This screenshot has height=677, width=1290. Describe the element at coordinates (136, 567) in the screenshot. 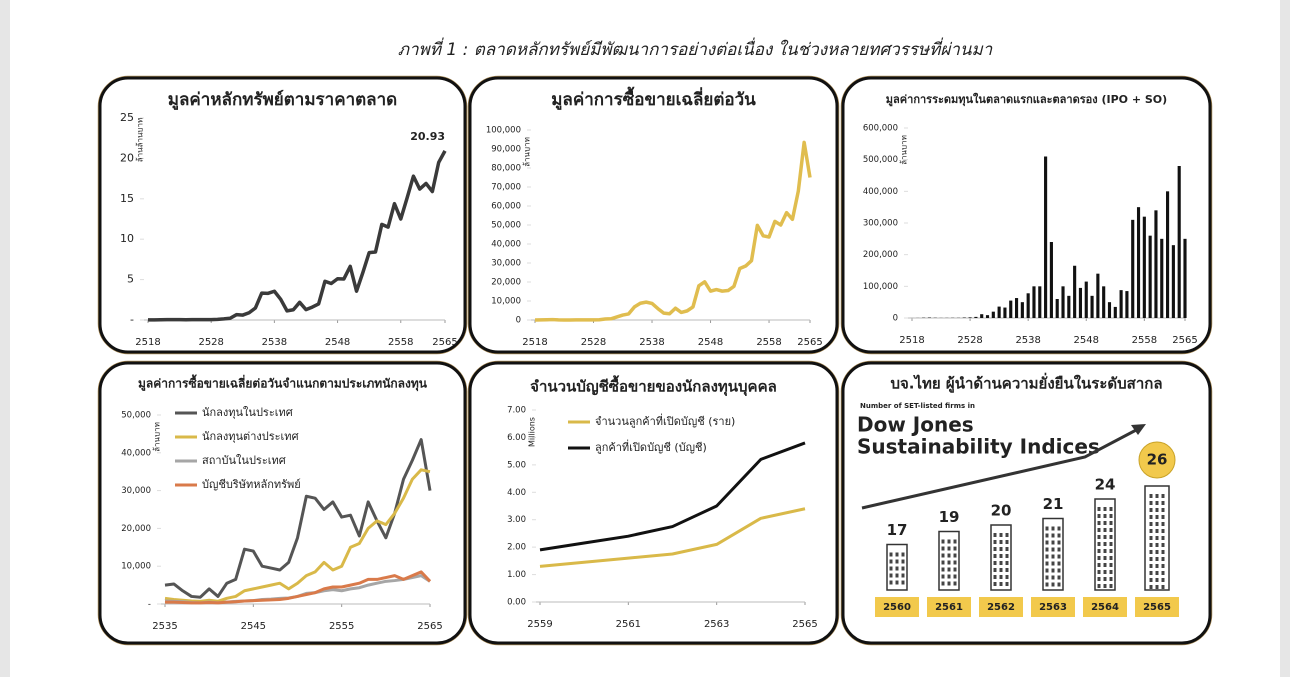

I see `y-tick-label: 10,000` at that location.